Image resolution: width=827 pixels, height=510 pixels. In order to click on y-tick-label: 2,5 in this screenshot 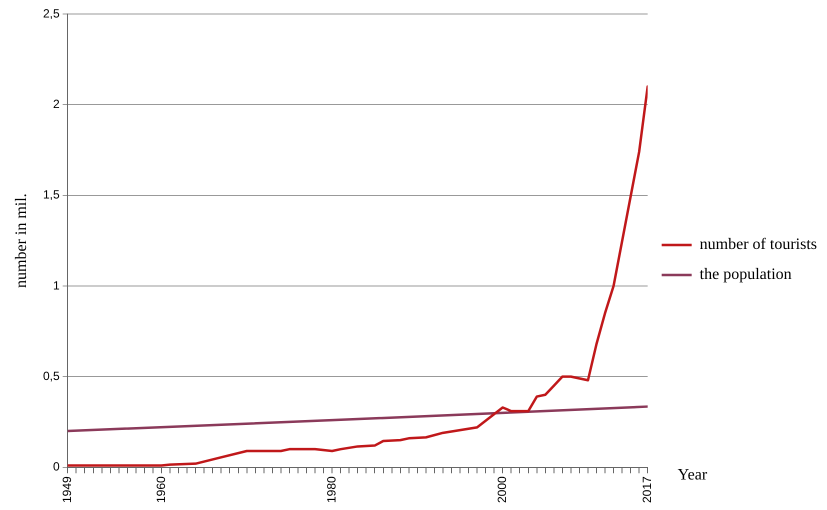, I will do `click(51, 13)`.